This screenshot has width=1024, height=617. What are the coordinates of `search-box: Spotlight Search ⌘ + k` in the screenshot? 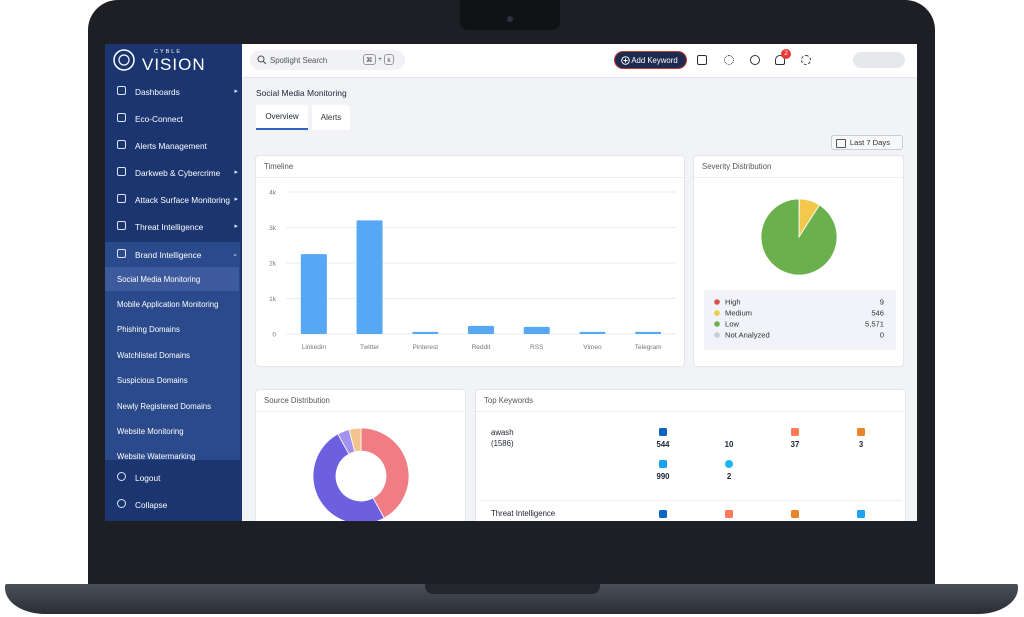 It's located at (327, 60).